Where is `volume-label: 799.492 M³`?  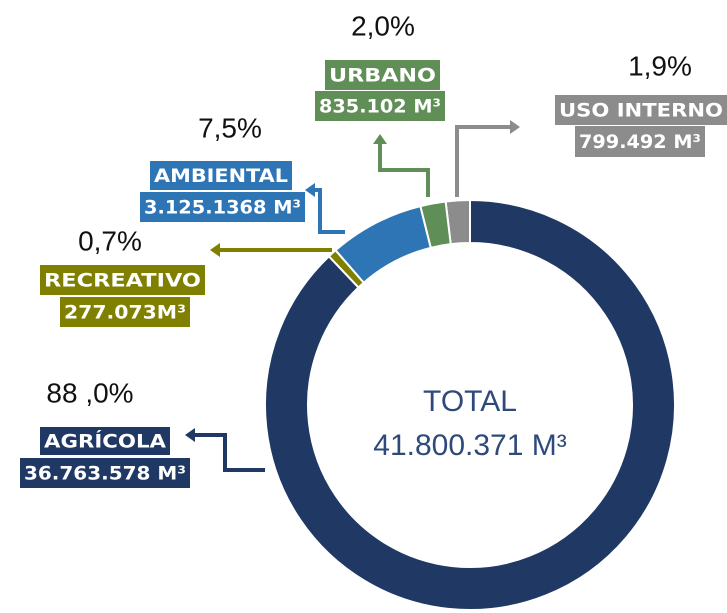 volume-label: 799.492 M³ is located at coordinates (640, 142).